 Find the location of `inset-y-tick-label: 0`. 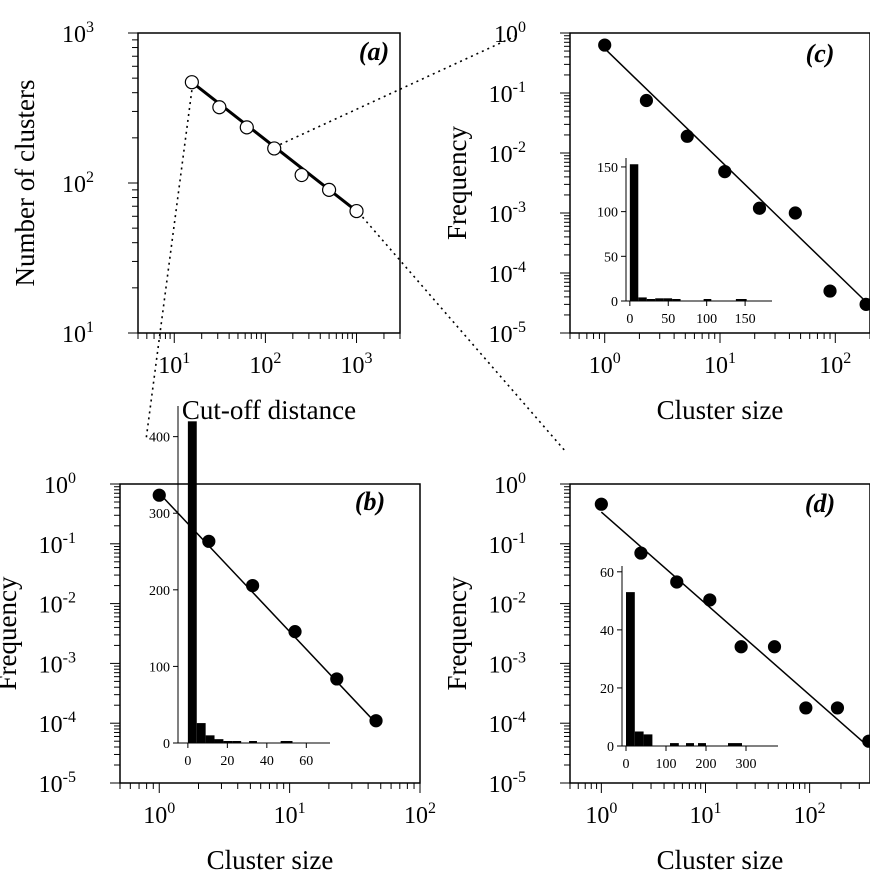

inset-y-tick-label: 0 is located at coordinates (166, 744).